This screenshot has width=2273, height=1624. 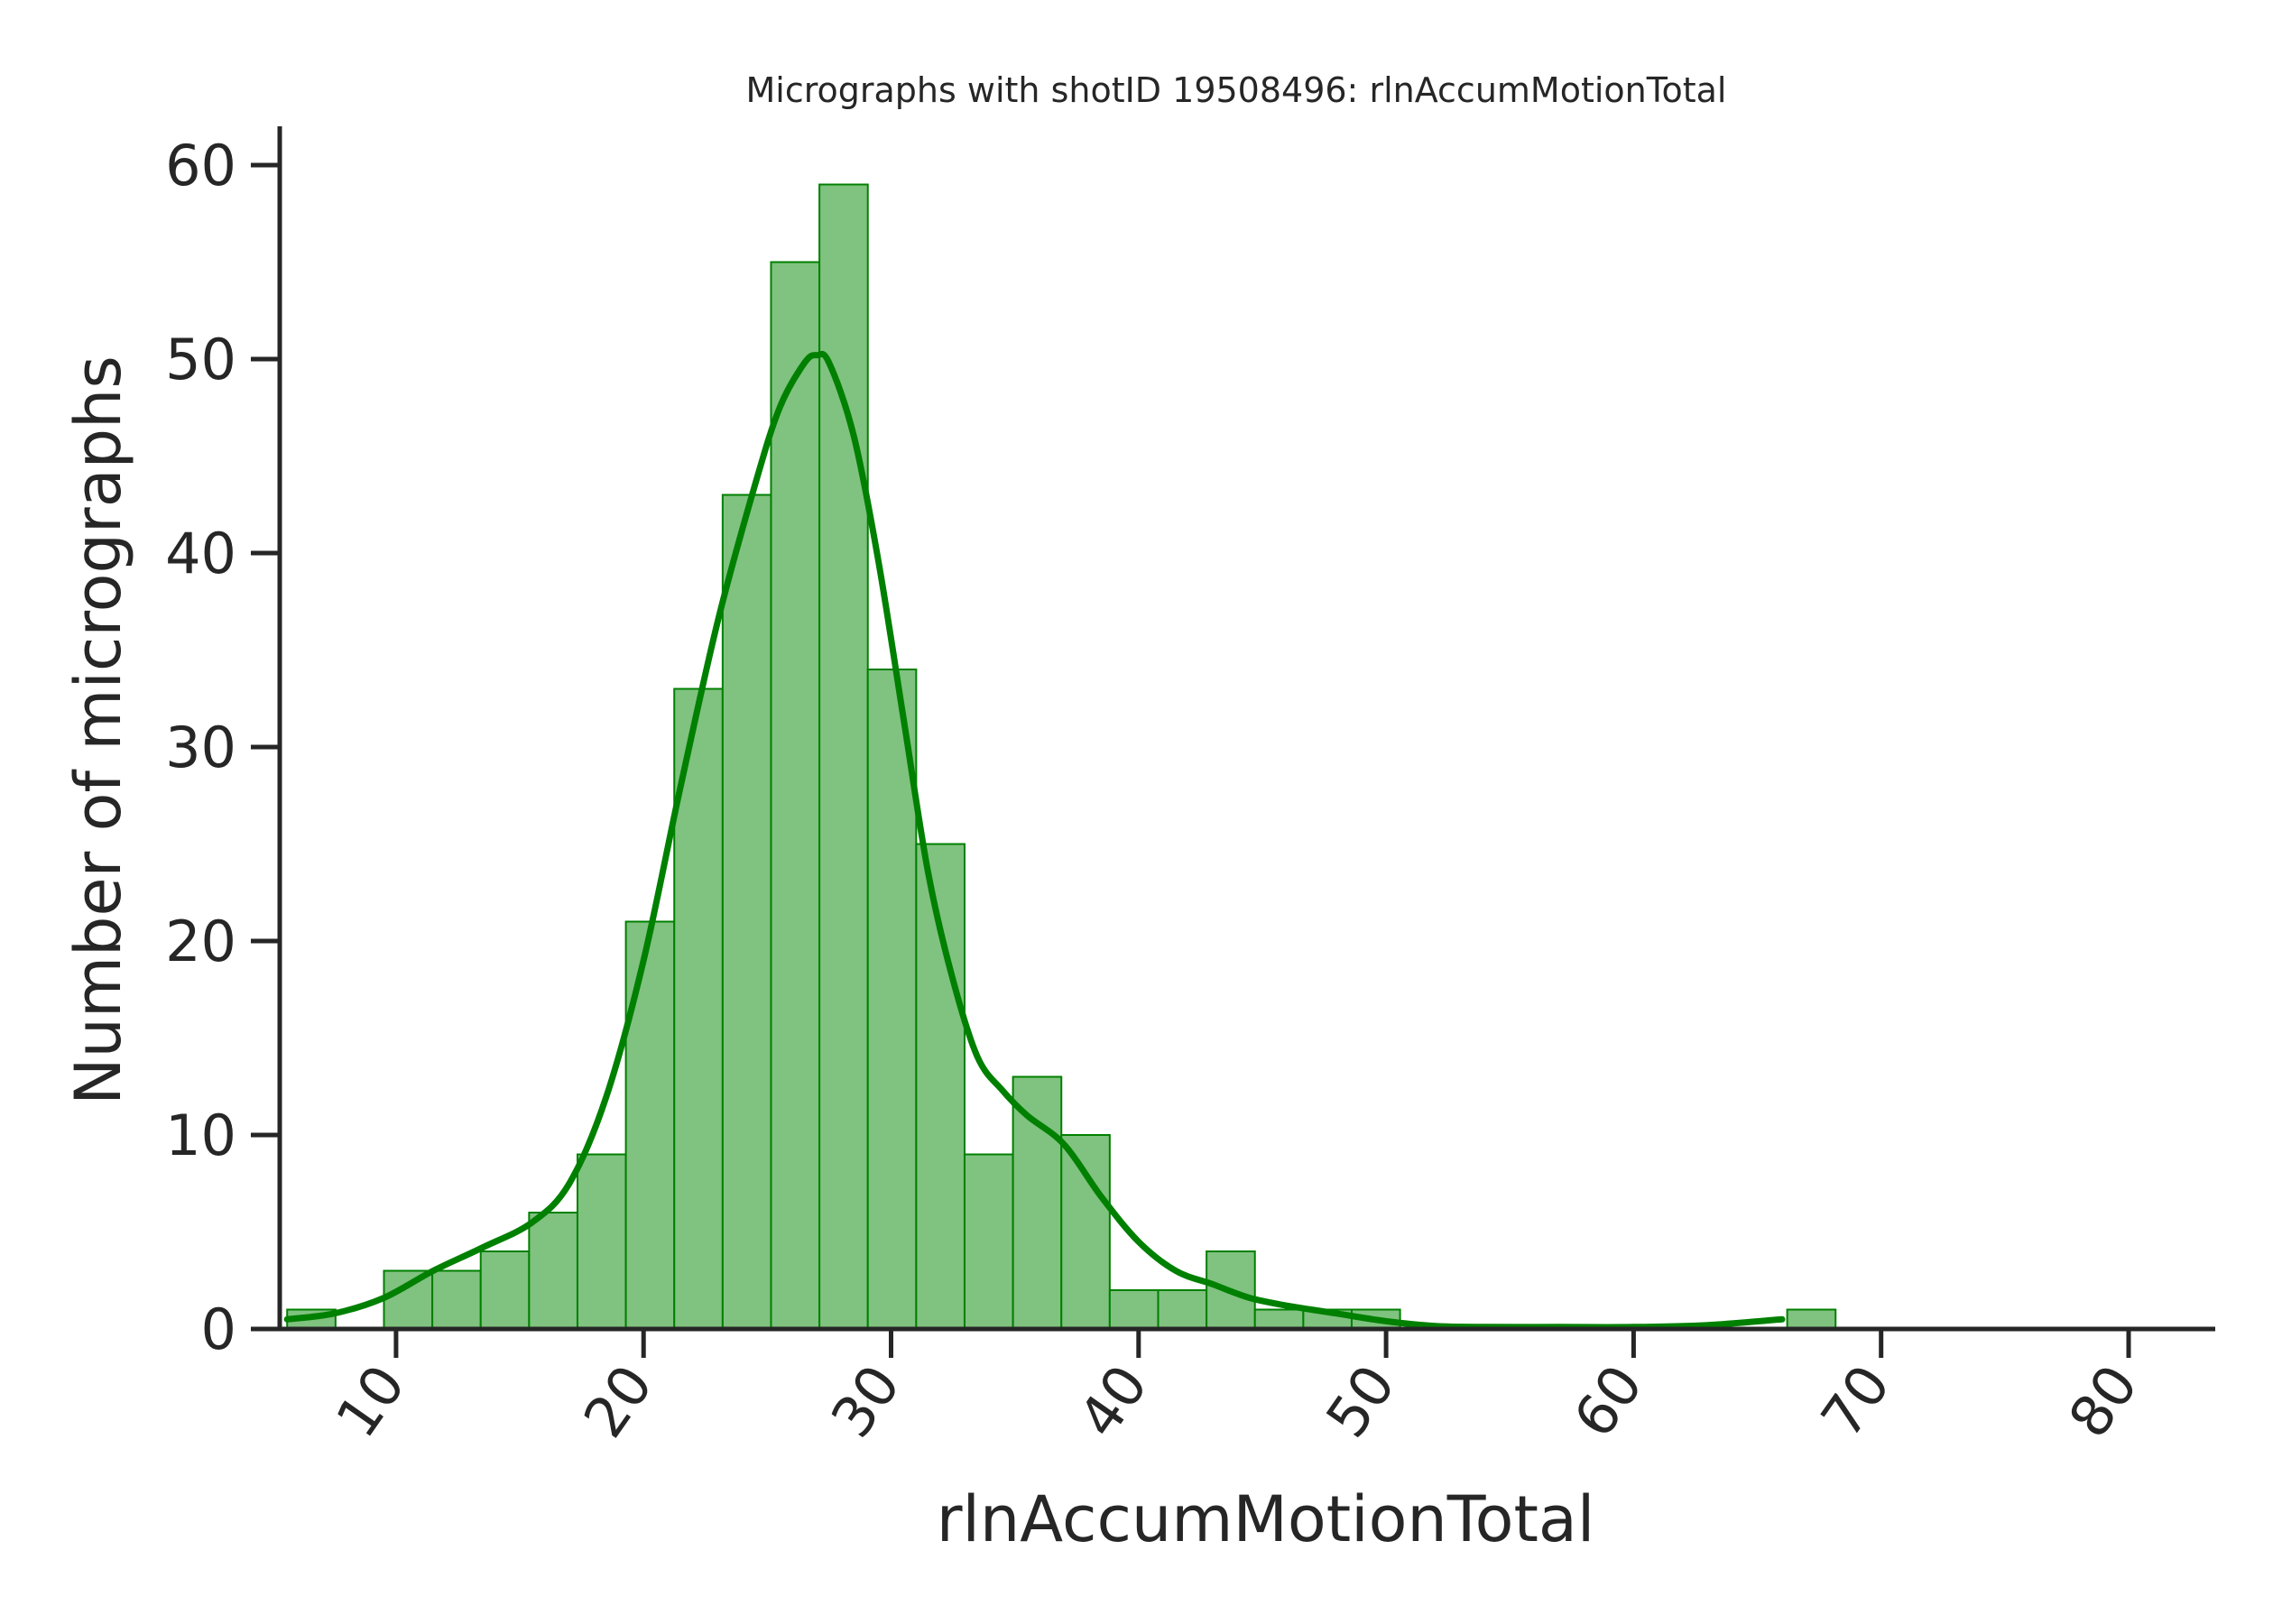 I want to click on y-tick-label: 50, so click(x=200, y=360).